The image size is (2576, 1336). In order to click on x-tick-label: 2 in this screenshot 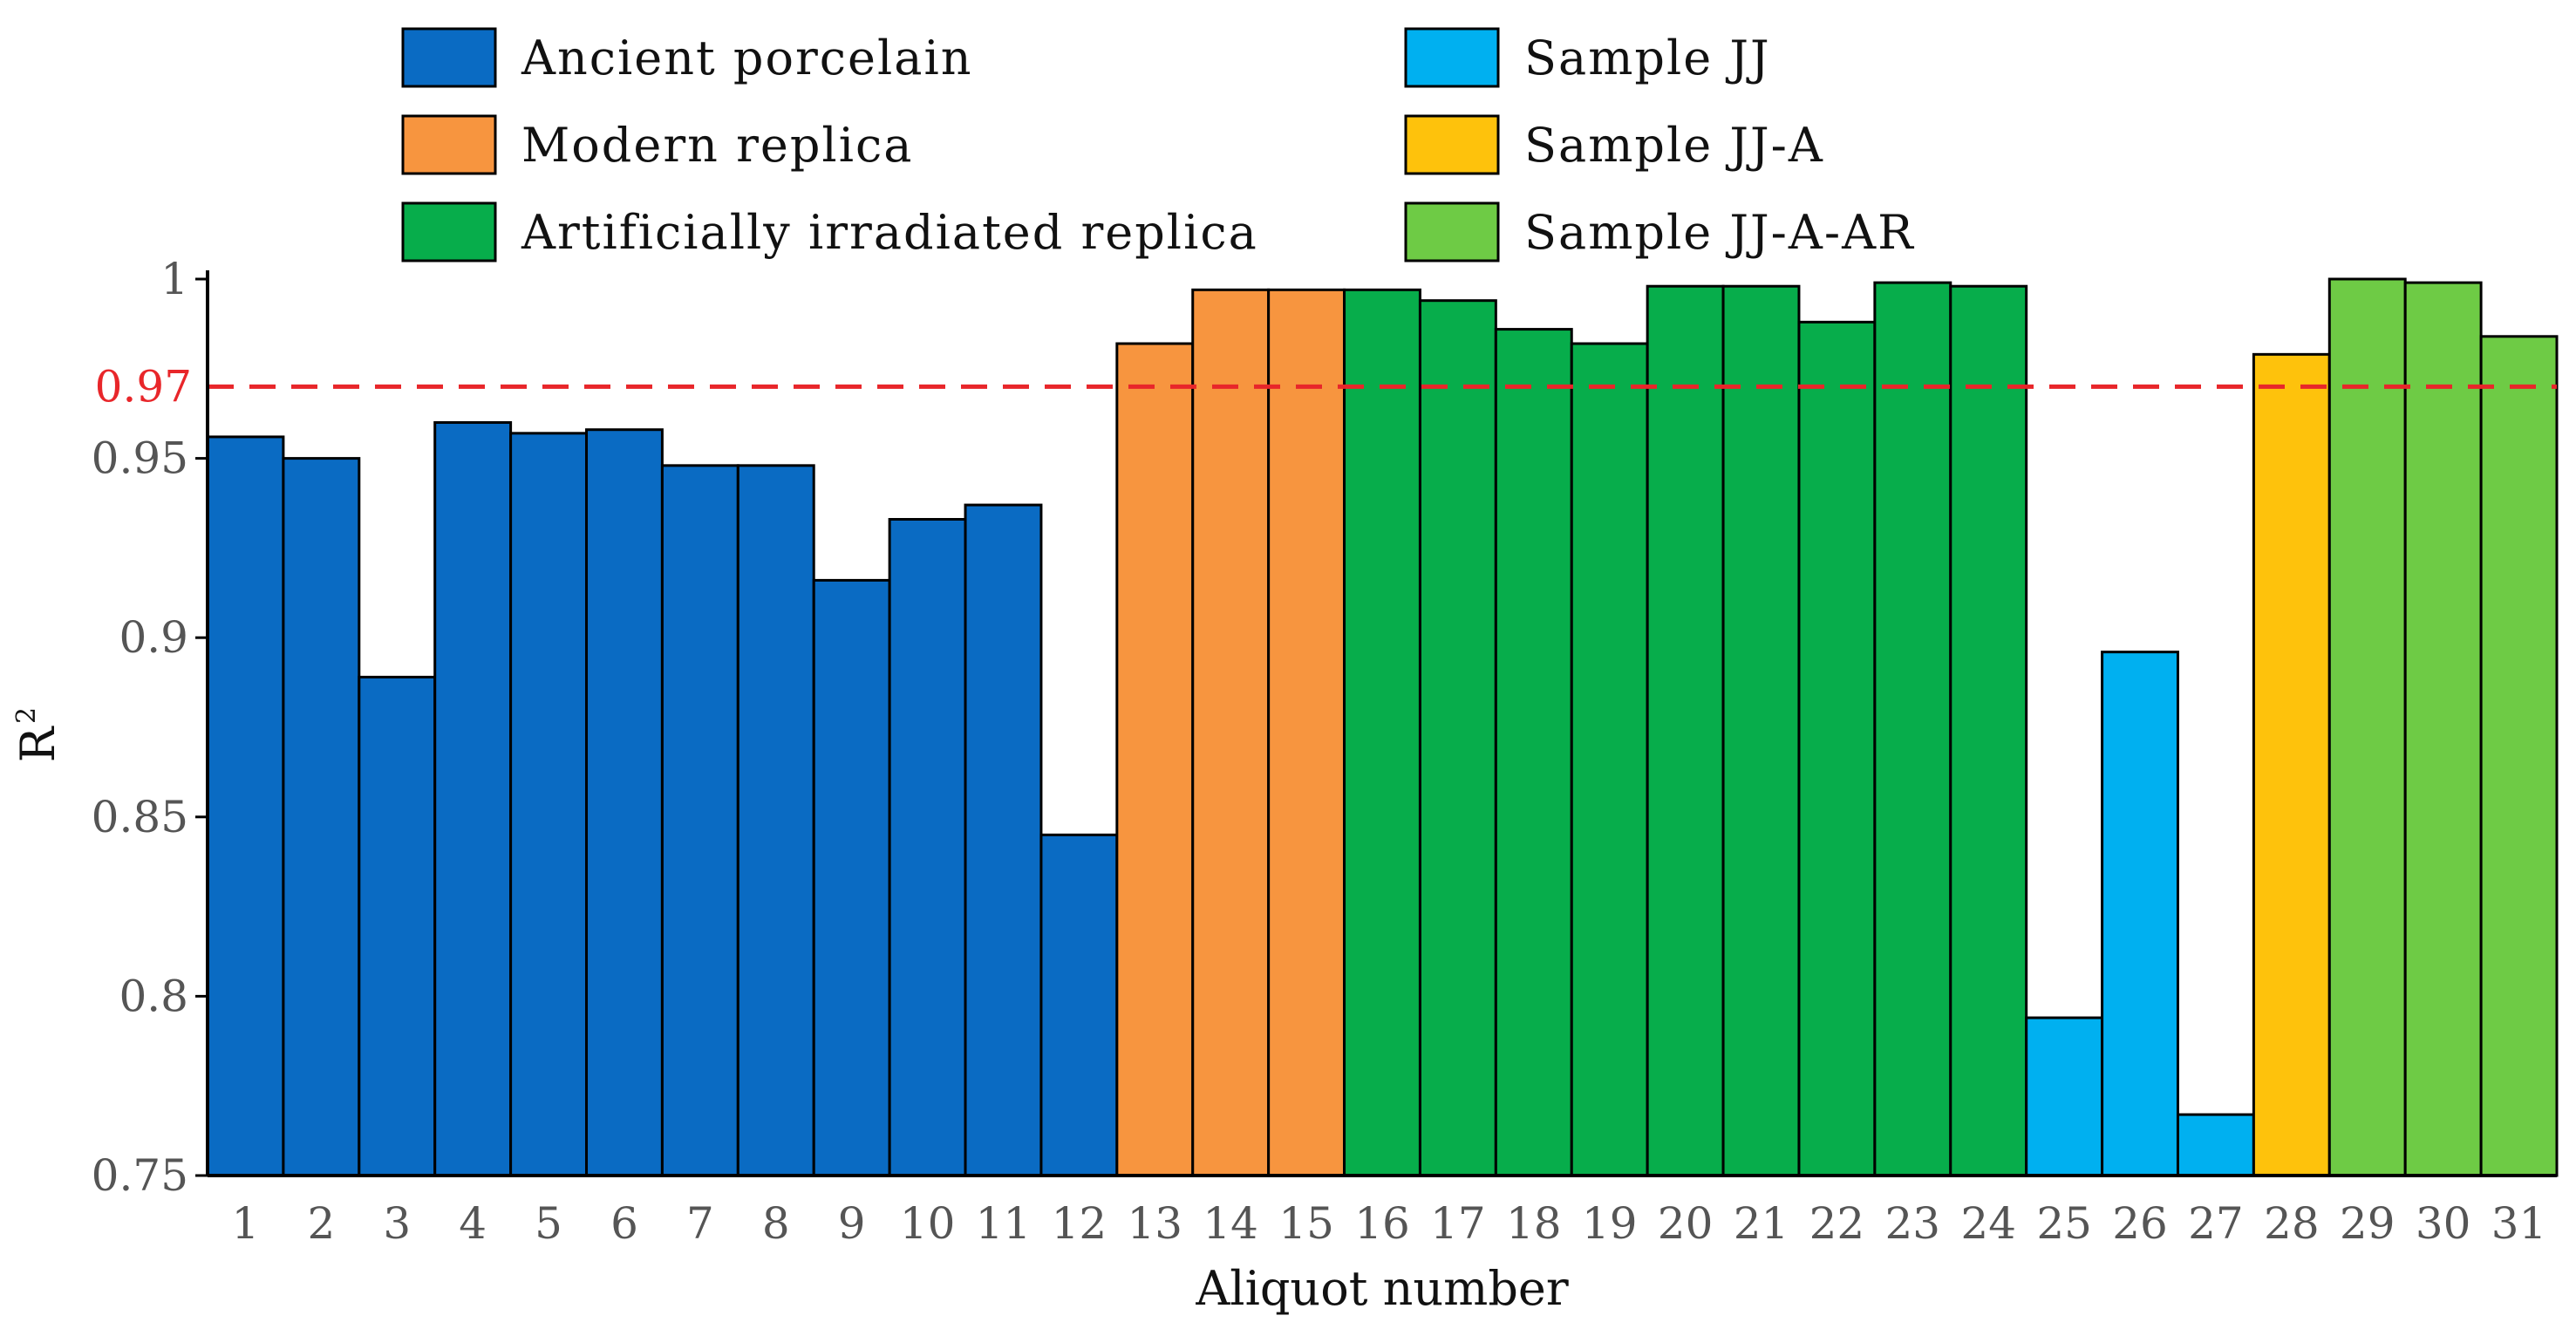, I will do `click(321, 1223)`.